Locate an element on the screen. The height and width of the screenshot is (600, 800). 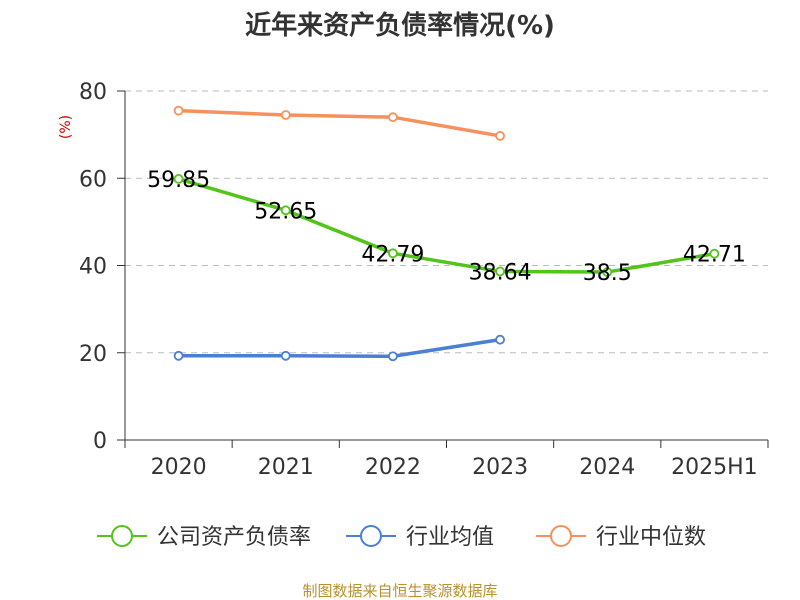
y-axis-label: (%) is located at coordinates (66, 127).